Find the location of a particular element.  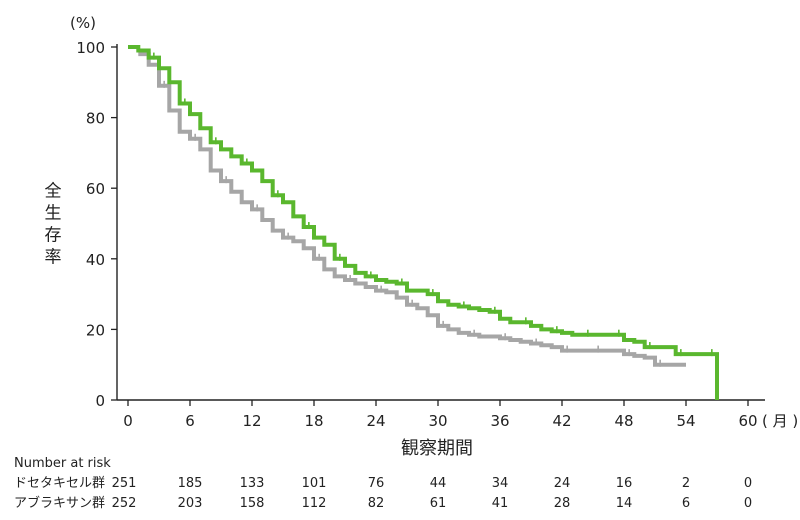

risk-value: 14 is located at coordinates (624, 503).